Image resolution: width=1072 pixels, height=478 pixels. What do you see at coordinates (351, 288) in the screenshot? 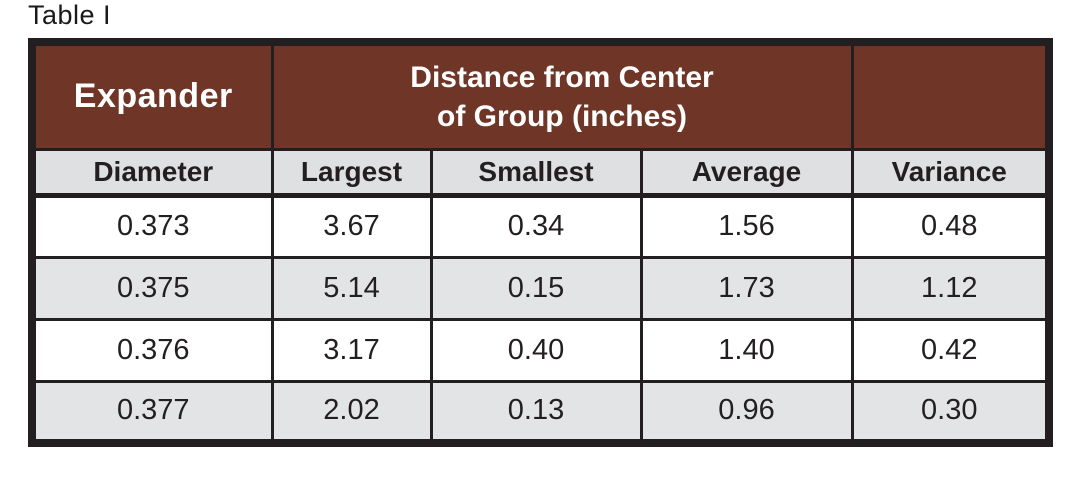
I see `cell-largest: 5.14` at bounding box center [351, 288].